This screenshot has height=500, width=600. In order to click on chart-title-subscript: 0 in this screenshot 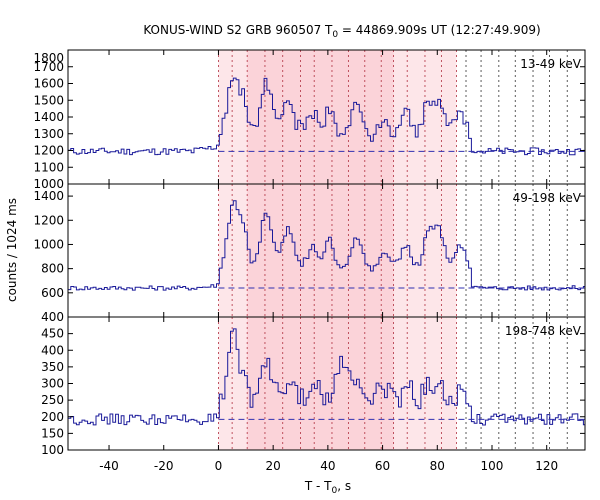, I will do `click(335, 35)`.